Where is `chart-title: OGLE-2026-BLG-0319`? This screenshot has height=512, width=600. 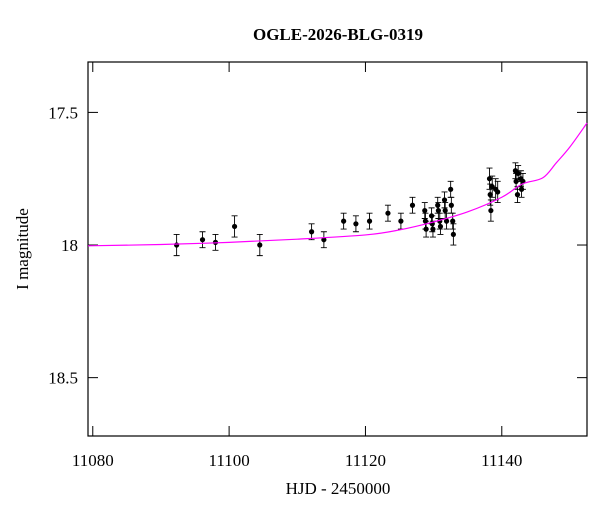
chart-title: OGLE-2026-BLG-0319 is located at coordinates (338, 34).